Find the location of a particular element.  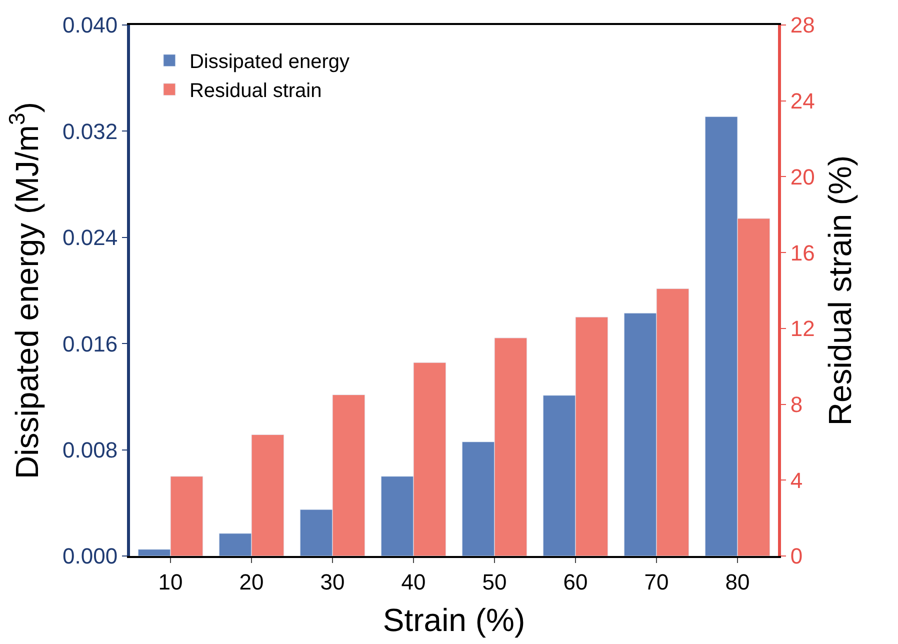

x-tick-label: 40 is located at coordinates (413, 581).